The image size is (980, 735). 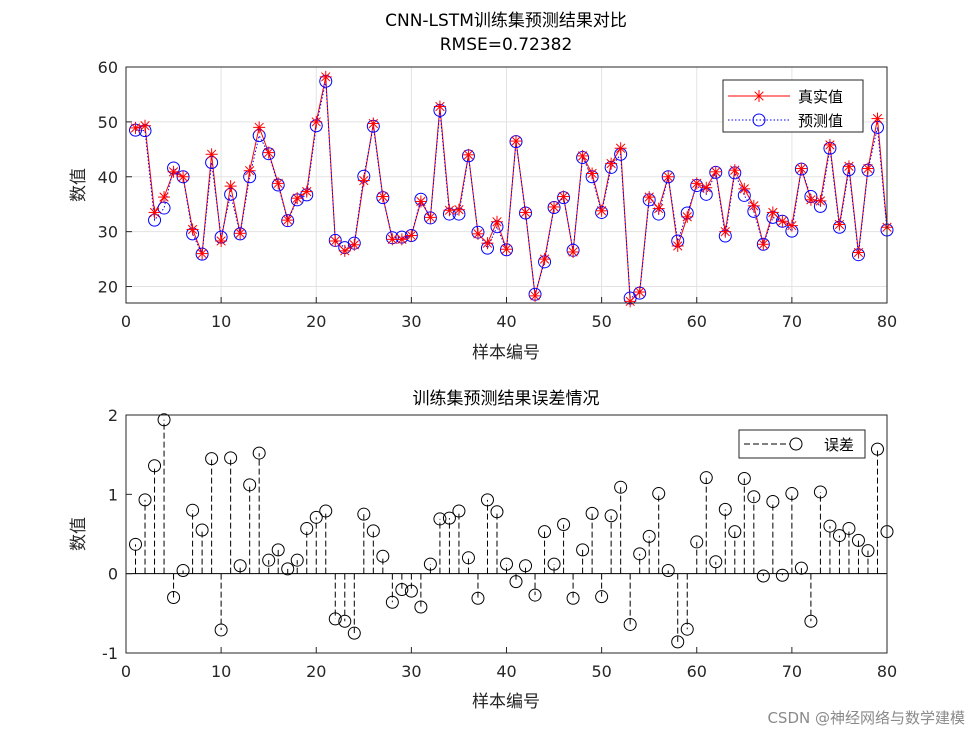 I want to click on bottom-chart-title: 训练集预测结果误差情况, so click(x=506, y=399).